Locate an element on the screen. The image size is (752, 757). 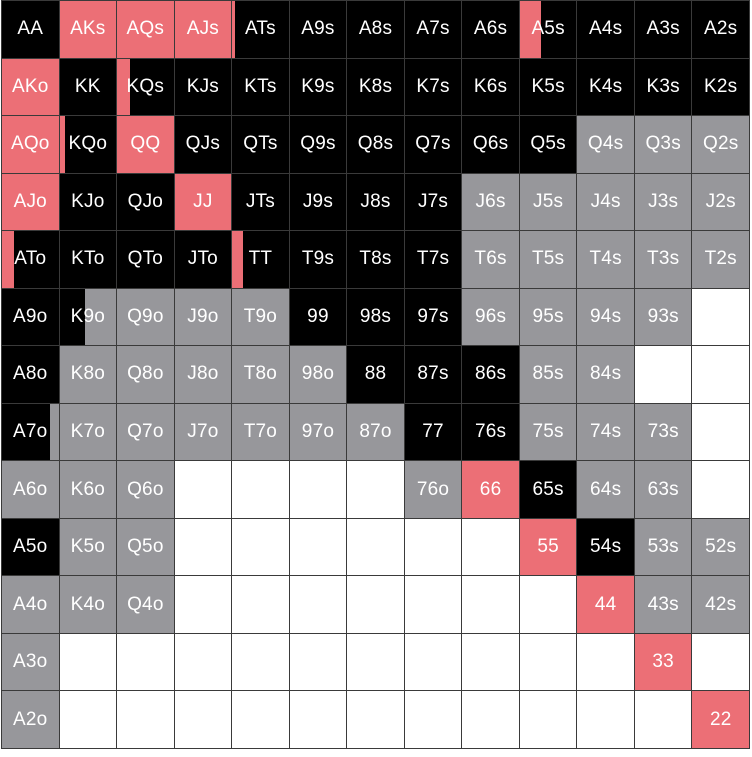
empty-cell-r9-c7 is located at coordinates (433, 547).